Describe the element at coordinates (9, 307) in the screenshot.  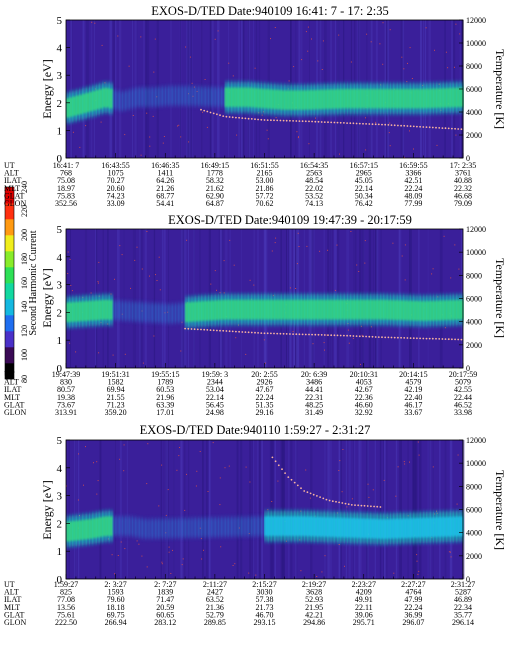
I see `colorbar-swatch` at that location.